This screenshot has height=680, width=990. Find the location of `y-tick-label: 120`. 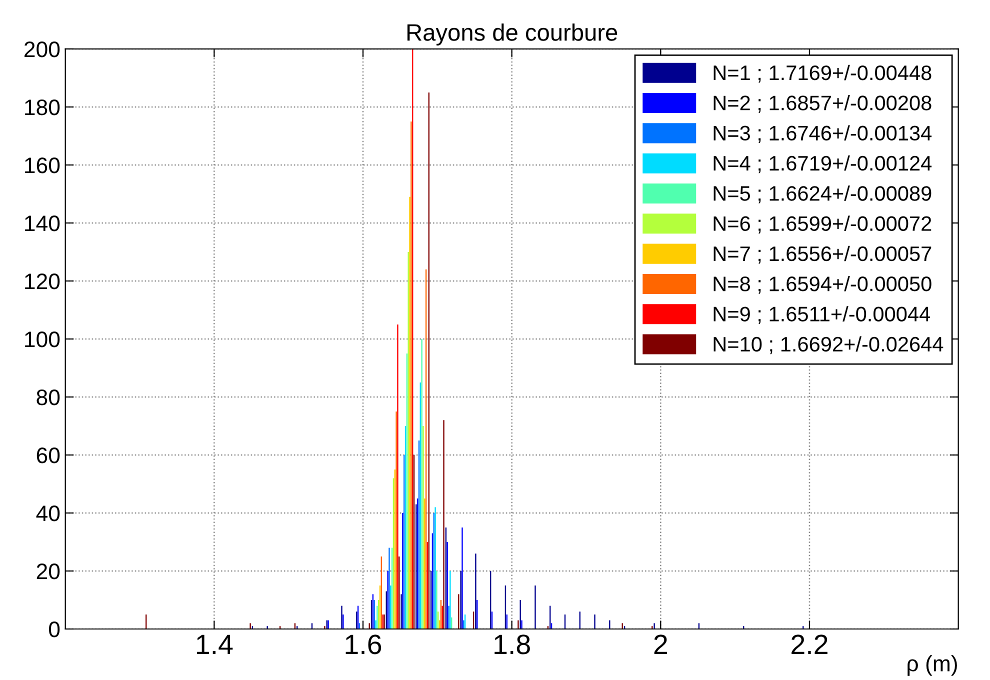

y-tick-label: 120 is located at coordinates (42, 282).